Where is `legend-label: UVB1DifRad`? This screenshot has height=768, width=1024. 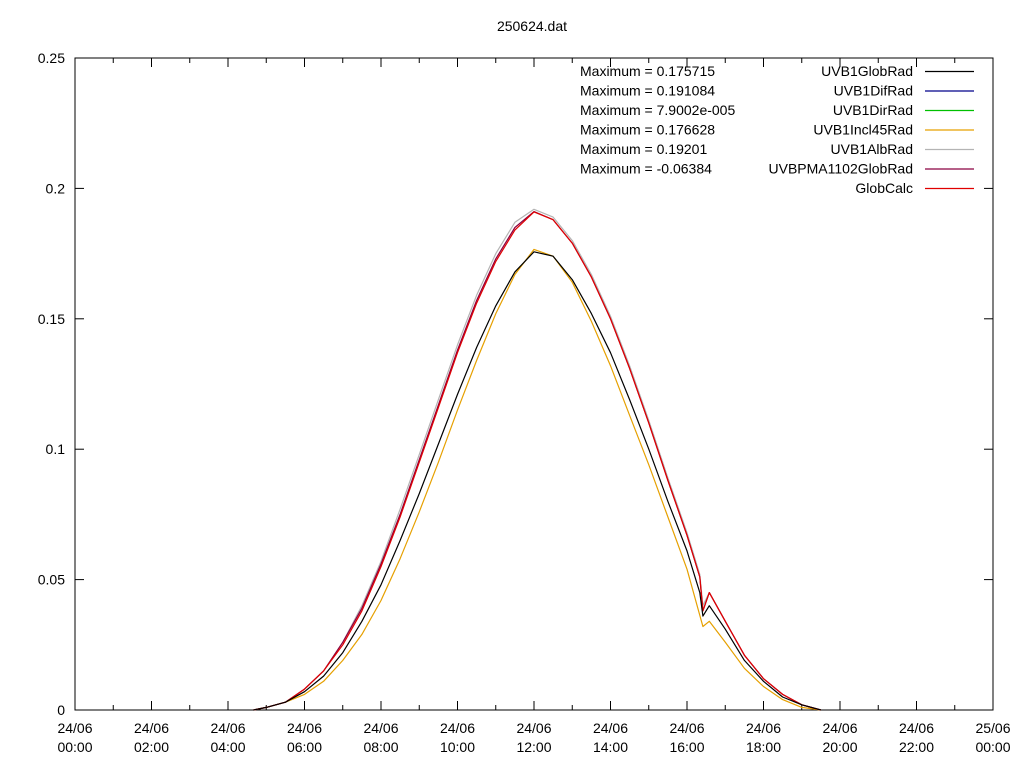 legend-label: UVB1DifRad is located at coordinates (873, 91).